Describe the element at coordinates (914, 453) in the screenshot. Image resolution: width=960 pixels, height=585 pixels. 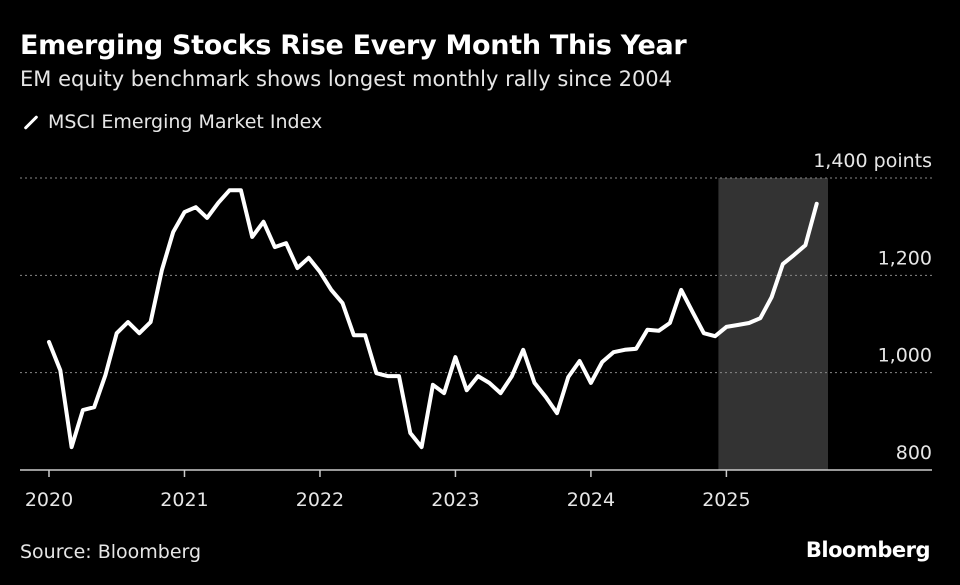
I see `y-tick-label: 800` at that location.